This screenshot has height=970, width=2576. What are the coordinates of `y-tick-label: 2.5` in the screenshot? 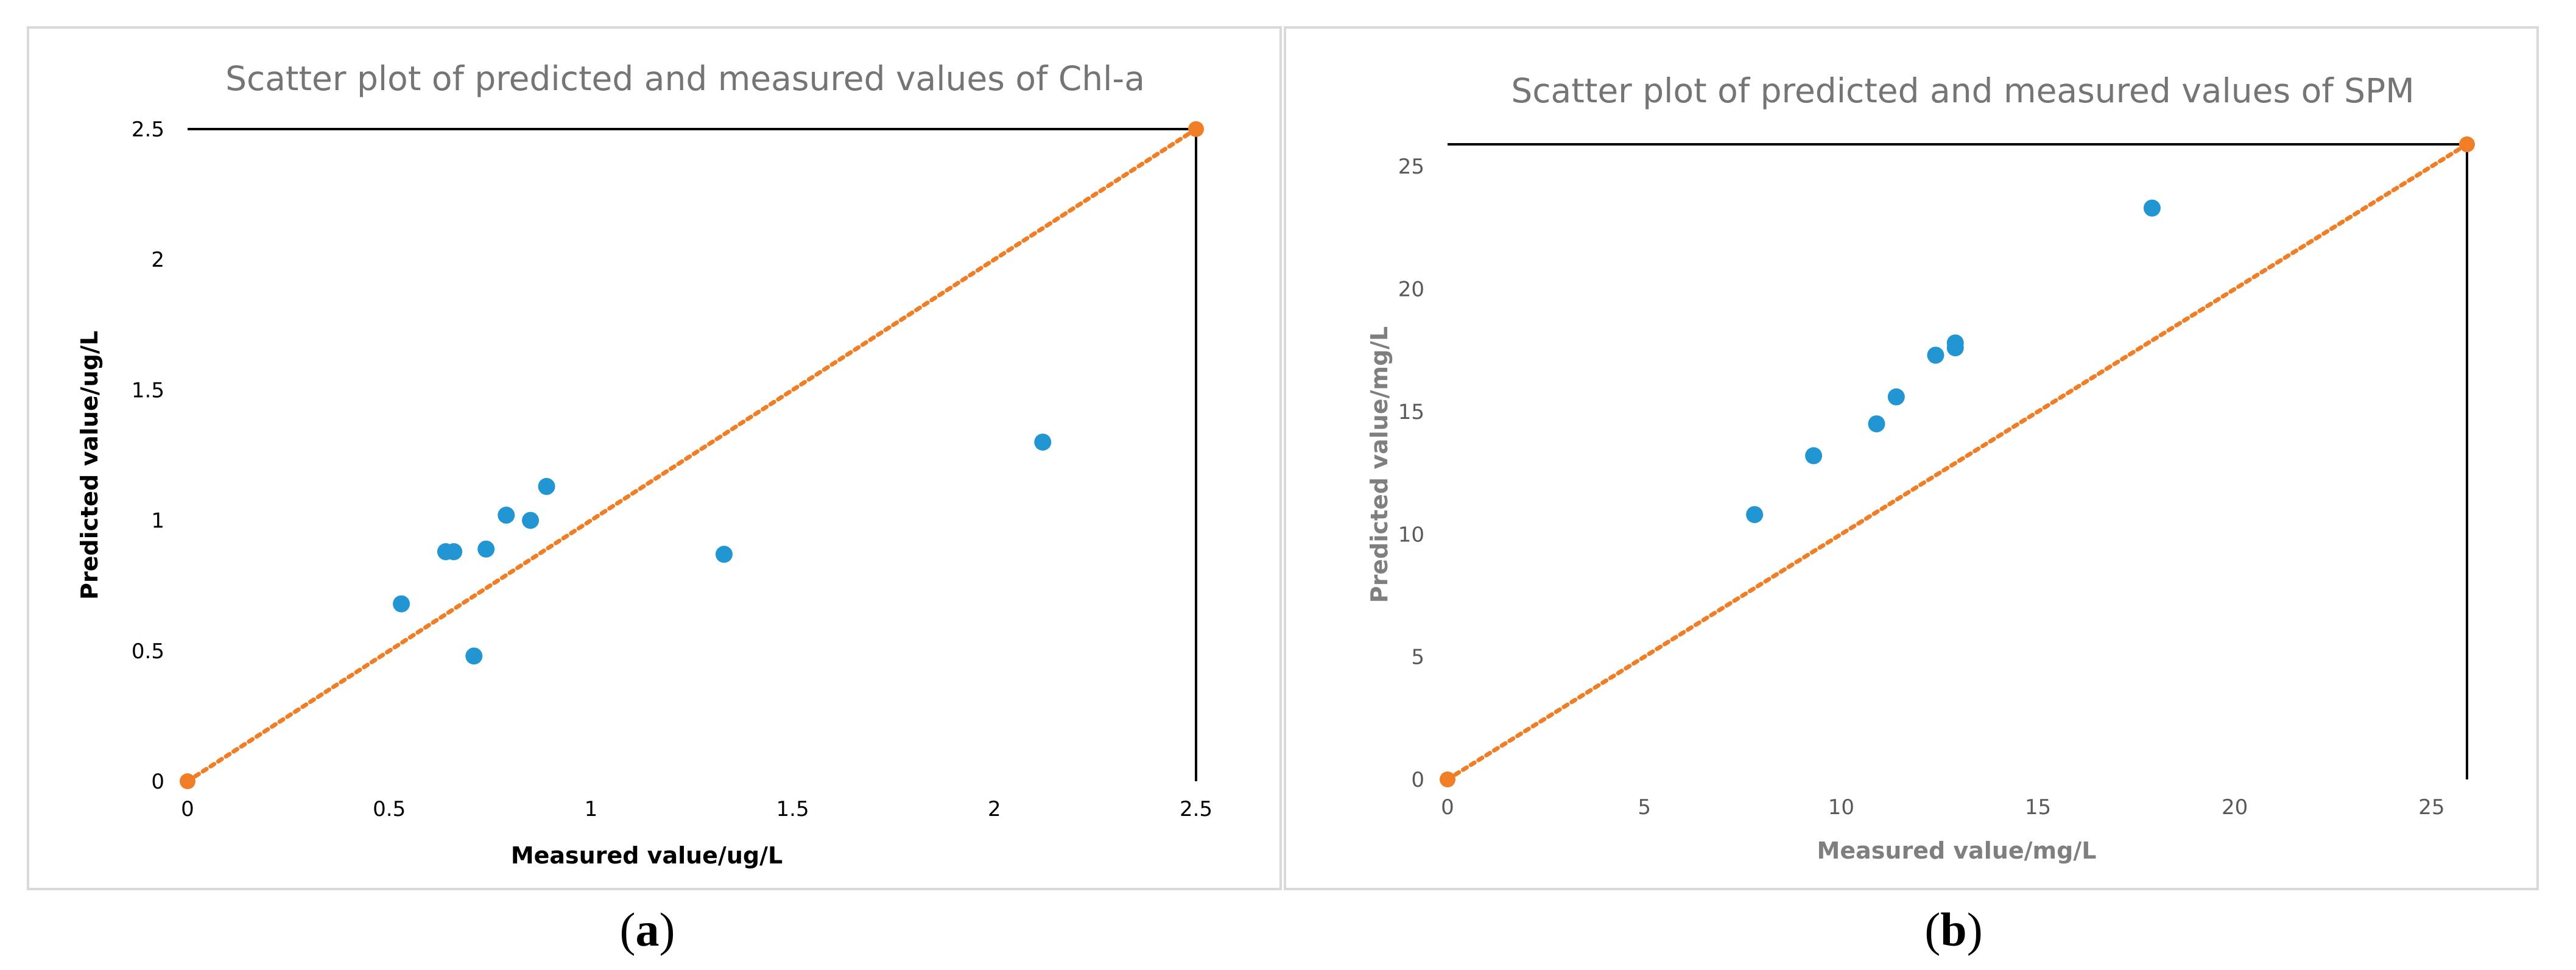 It's located at (148, 130).